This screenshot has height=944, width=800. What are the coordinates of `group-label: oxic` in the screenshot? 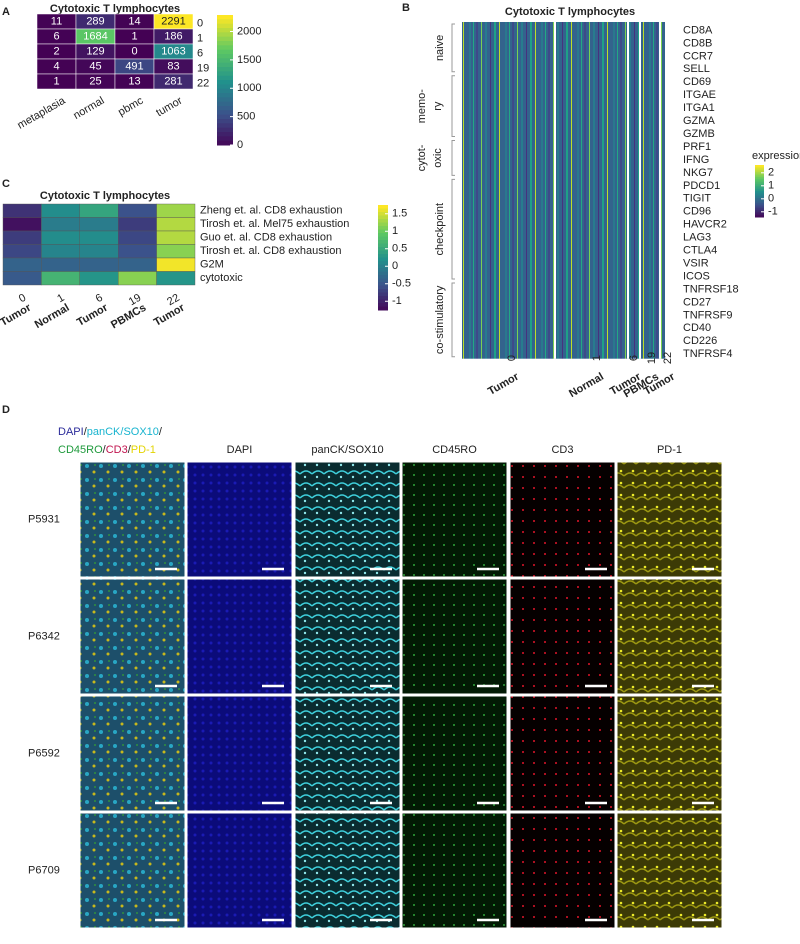 It's located at (438, 158).